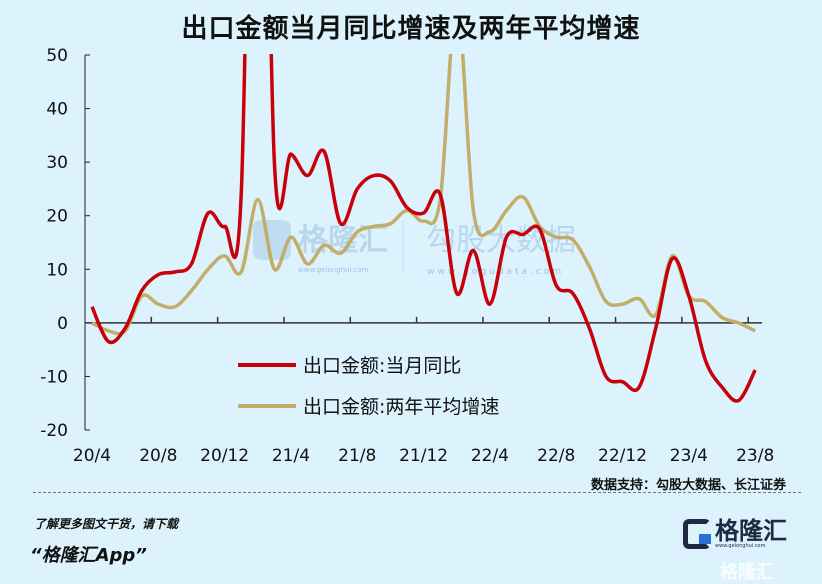 The width and height of the screenshot is (822, 584). What do you see at coordinates (490, 456) in the screenshot?
I see `x-tick-label: 22/4` at bounding box center [490, 456].